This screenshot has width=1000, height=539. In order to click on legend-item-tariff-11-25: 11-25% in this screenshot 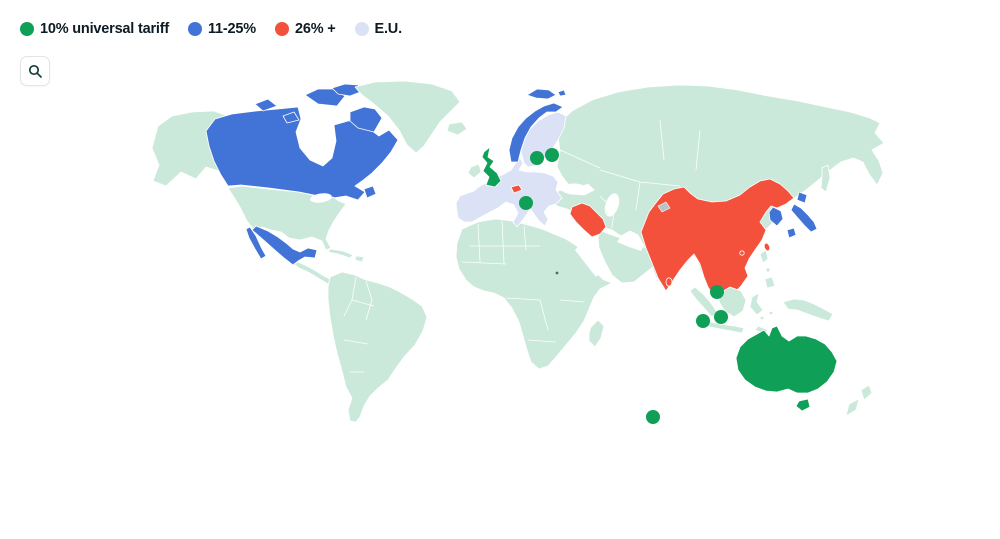, I will do `click(221, 29)`.